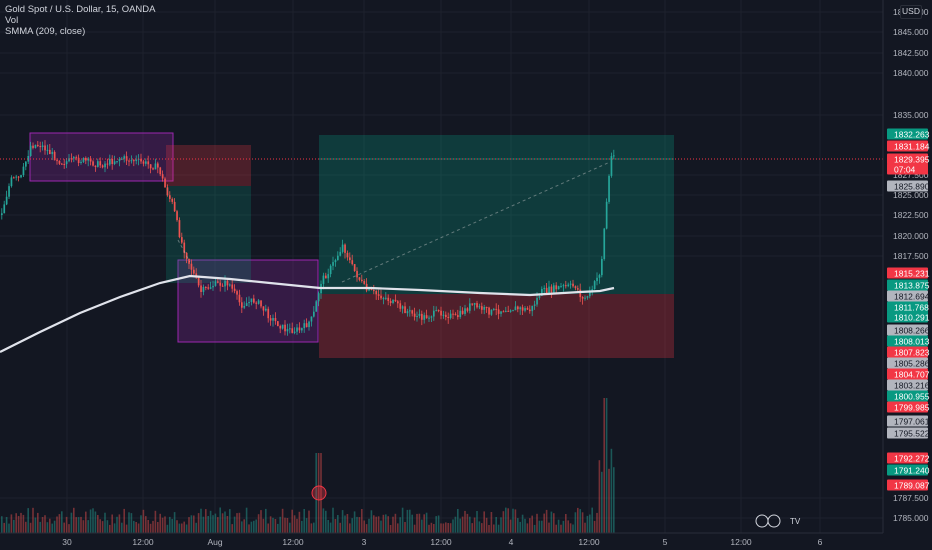 The height and width of the screenshot is (550, 932). I want to click on price-label-text: 1807.823, so click(912, 353).